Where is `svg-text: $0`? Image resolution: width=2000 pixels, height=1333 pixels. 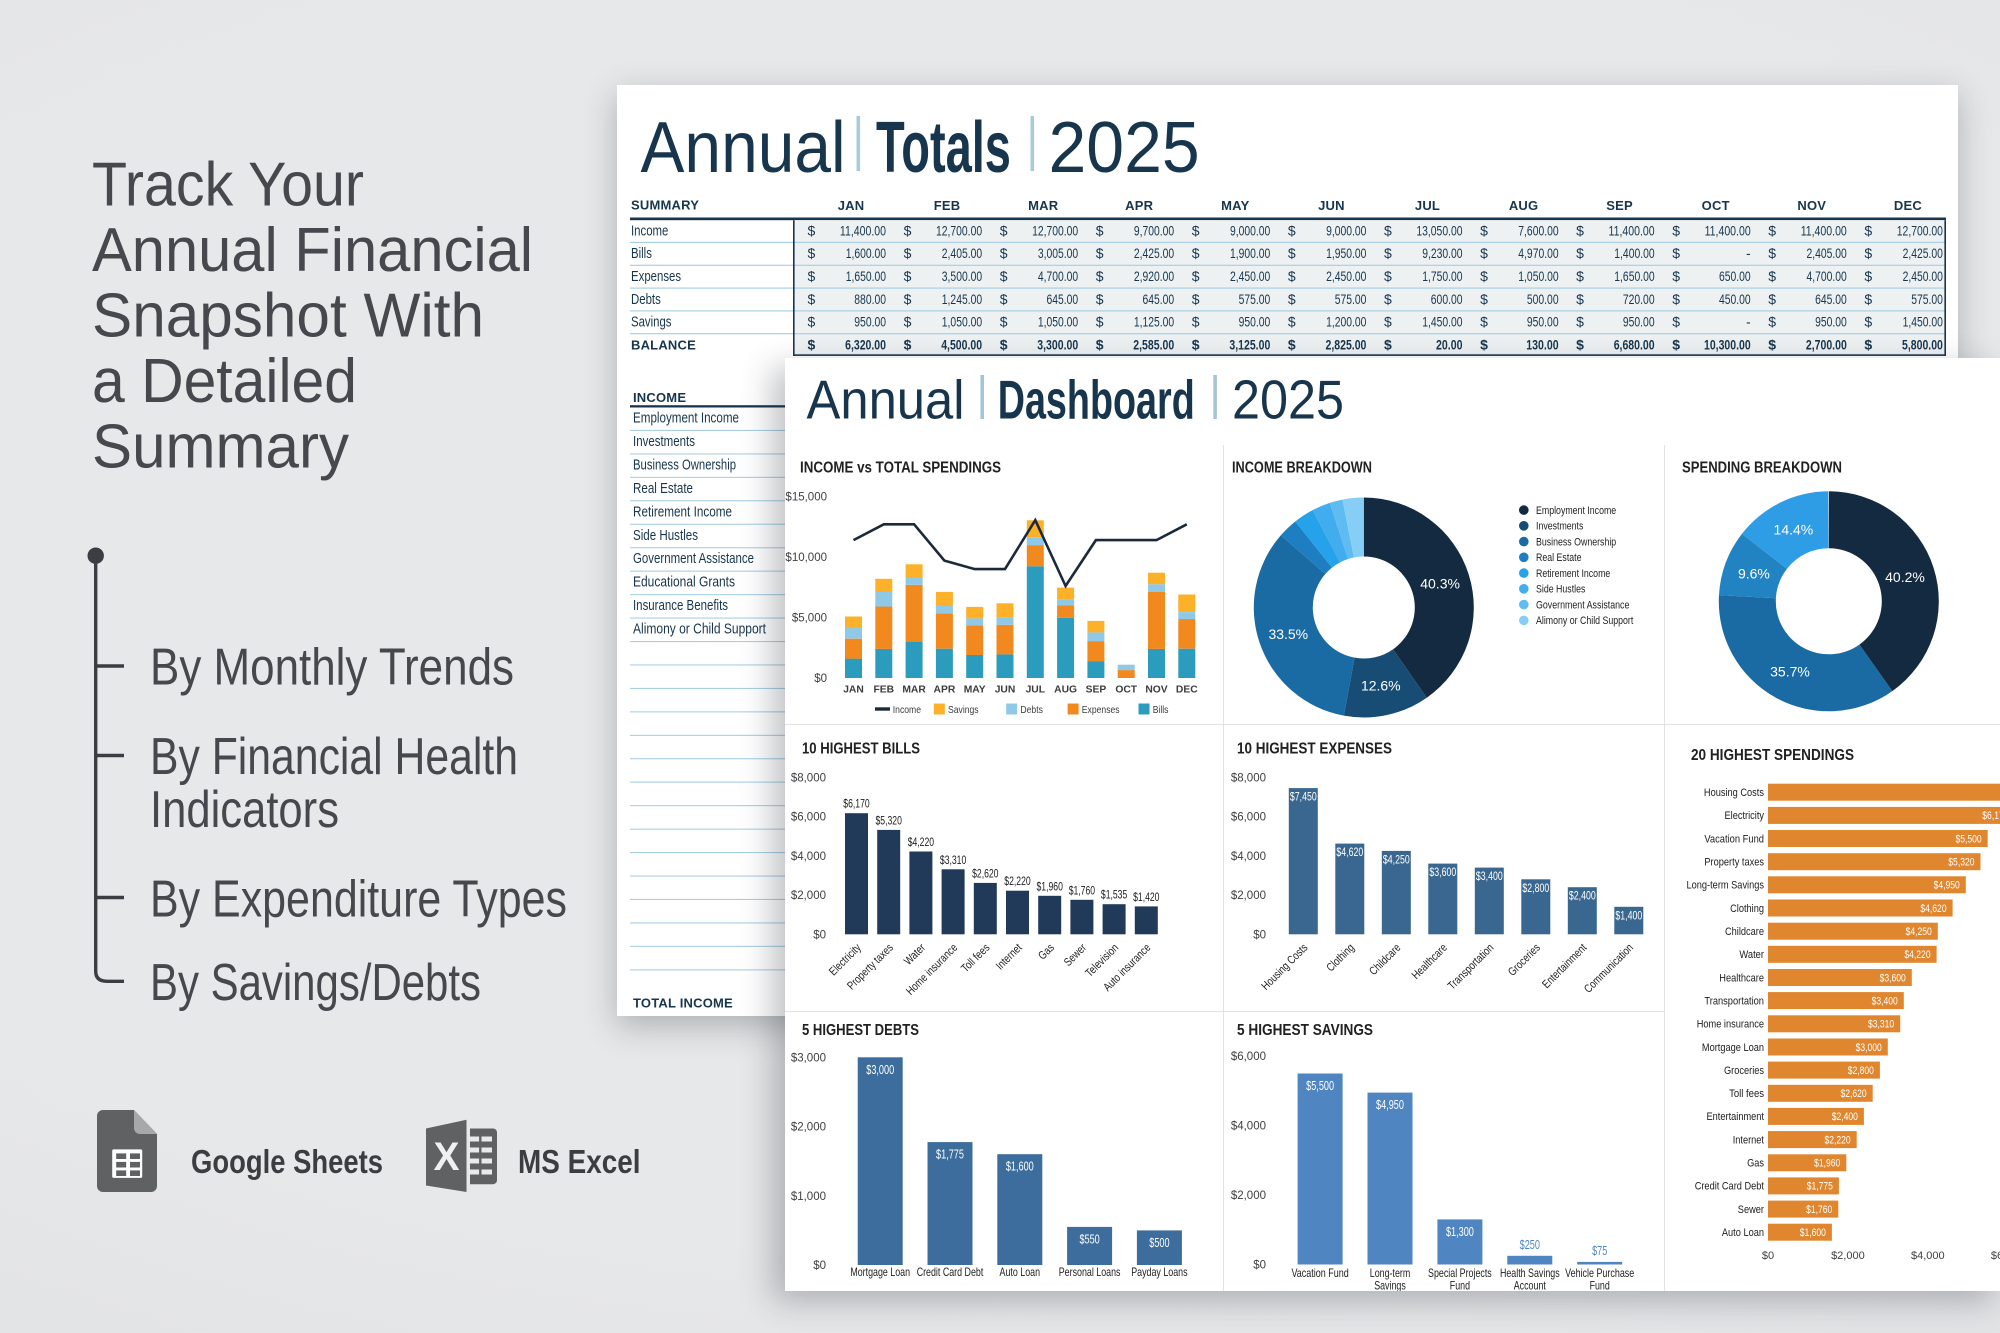 svg-text: $0 is located at coordinates (819, 935).